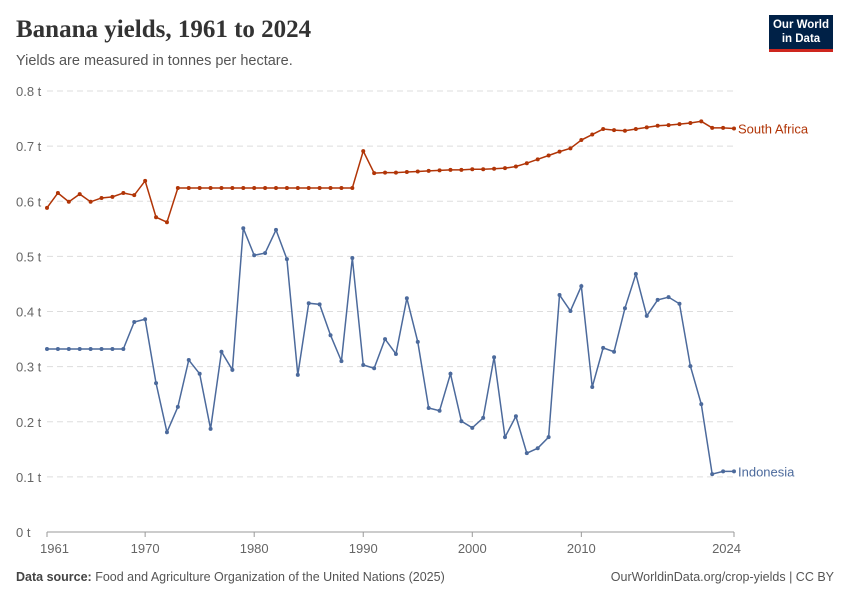 This screenshot has width=850, height=600. I want to click on source-label: Data source:, so click(54, 577).